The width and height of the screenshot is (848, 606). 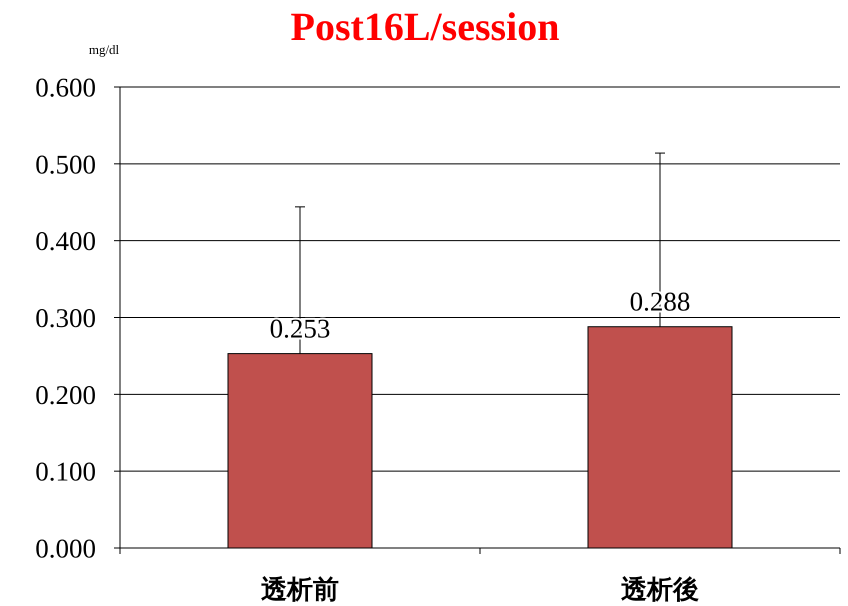 I want to click on x-tick-label: 透析前, so click(x=300, y=590).